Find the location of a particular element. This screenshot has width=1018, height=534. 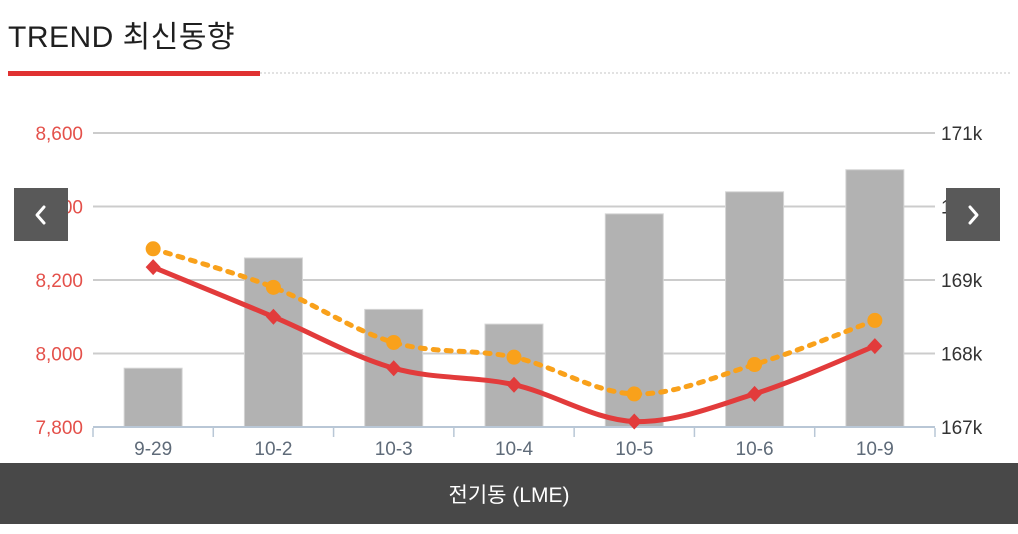

next-button is located at coordinates (973, 214).